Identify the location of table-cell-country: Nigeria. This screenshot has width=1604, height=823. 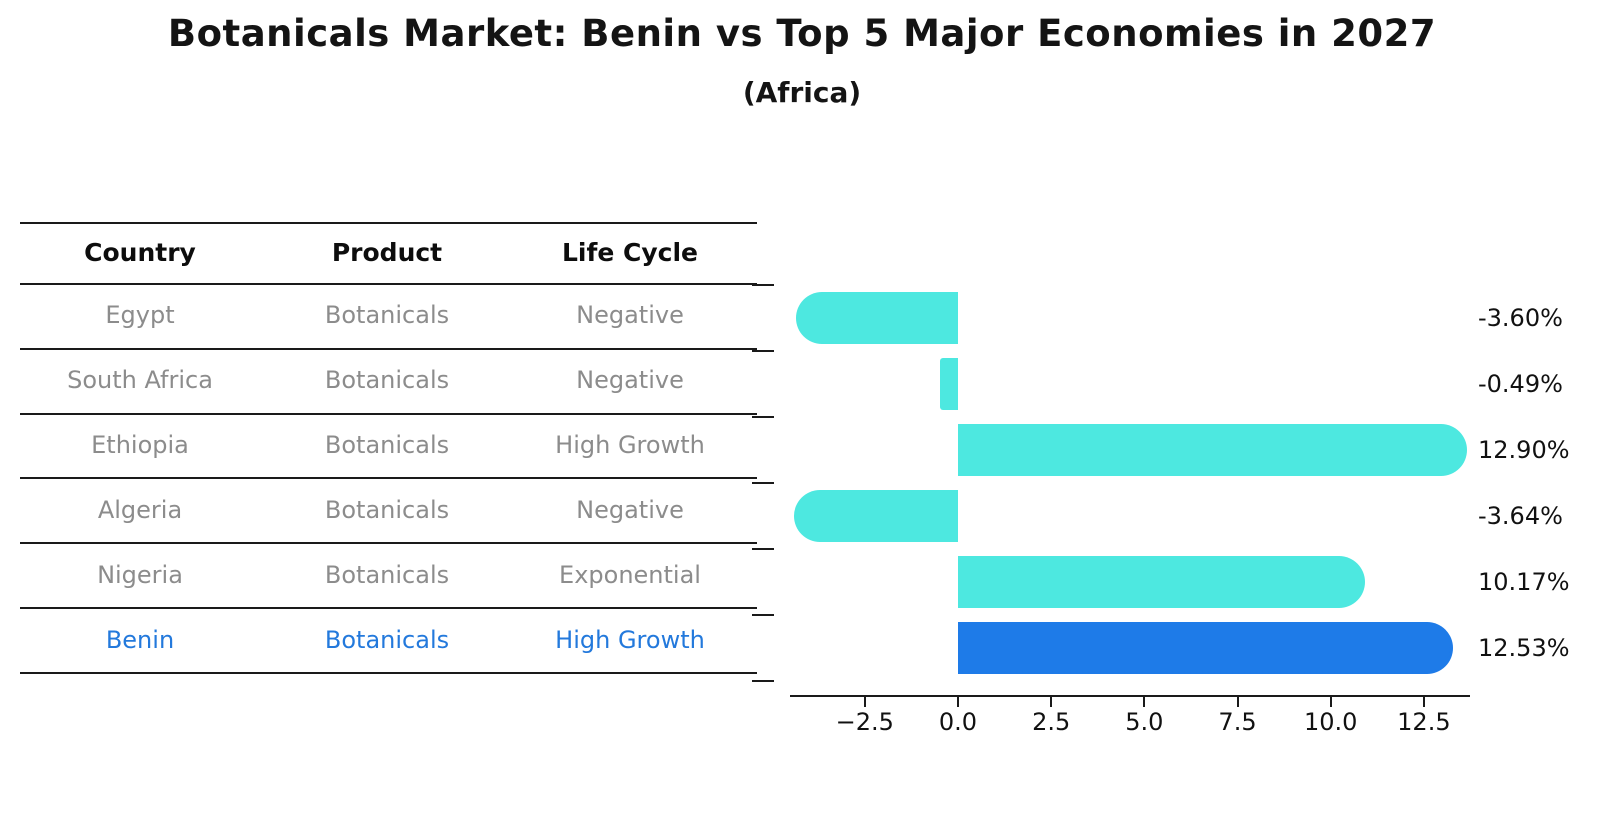
(140, 574).